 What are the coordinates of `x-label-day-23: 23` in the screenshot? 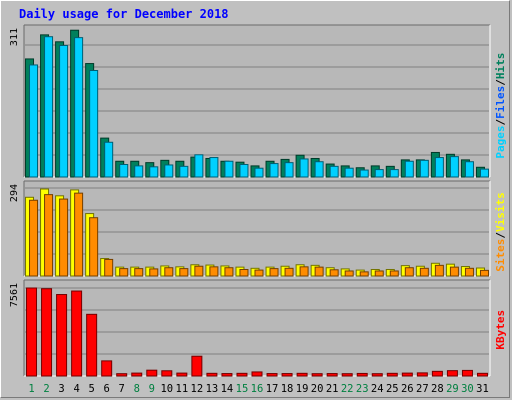 It's located at (362, 389).